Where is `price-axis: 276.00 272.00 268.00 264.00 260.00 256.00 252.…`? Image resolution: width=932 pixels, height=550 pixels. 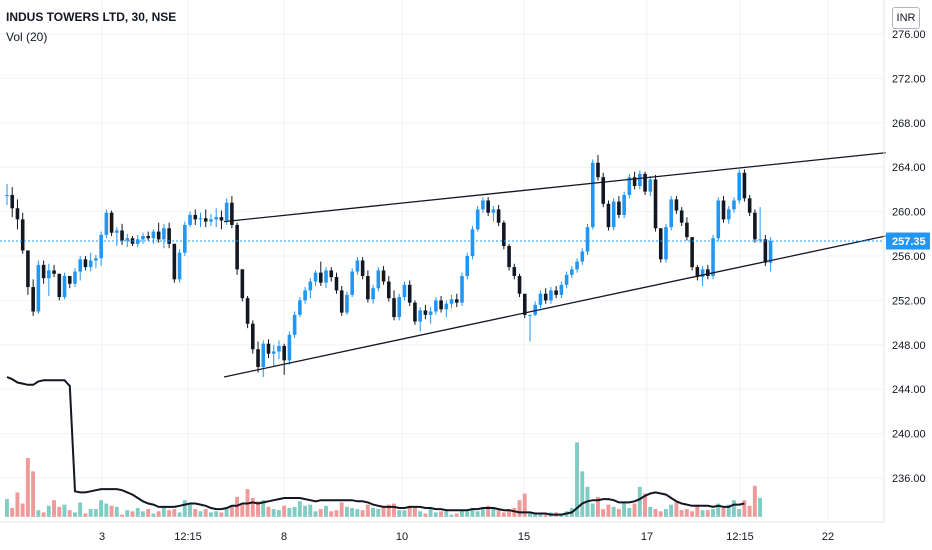 price-axis: 276.00 272.00 268.00 264.00 260.00 256.00 252.… is located at coordinates (909, 257).